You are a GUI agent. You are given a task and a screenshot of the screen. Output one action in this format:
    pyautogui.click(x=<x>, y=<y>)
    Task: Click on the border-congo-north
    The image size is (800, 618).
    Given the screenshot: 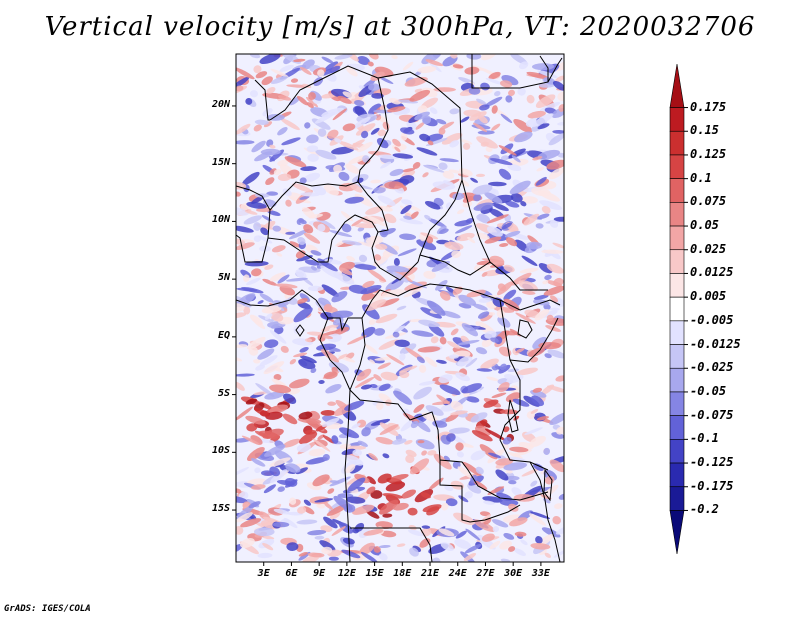 What is the action you would take?
    pyautogui.click(x=418, y=307)
    